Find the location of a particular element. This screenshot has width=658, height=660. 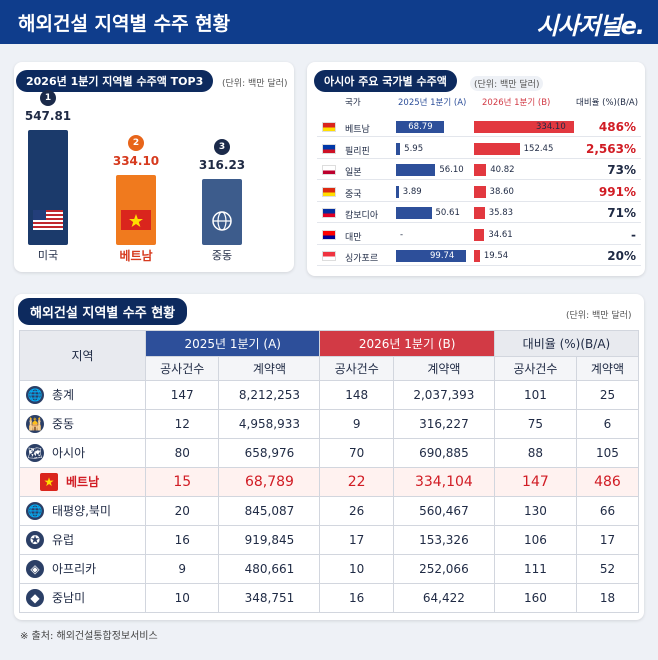

top3-unit: (단위: 백만 달러) is located at coordinates (255, 84).